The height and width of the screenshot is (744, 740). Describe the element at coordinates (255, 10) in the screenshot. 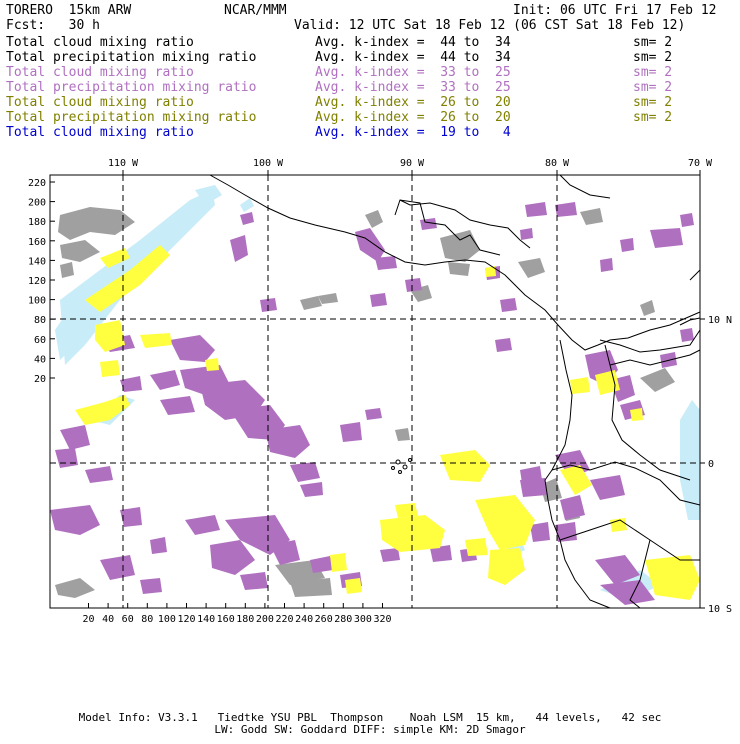

I see `center-label: NCAR/MMM` at that location.